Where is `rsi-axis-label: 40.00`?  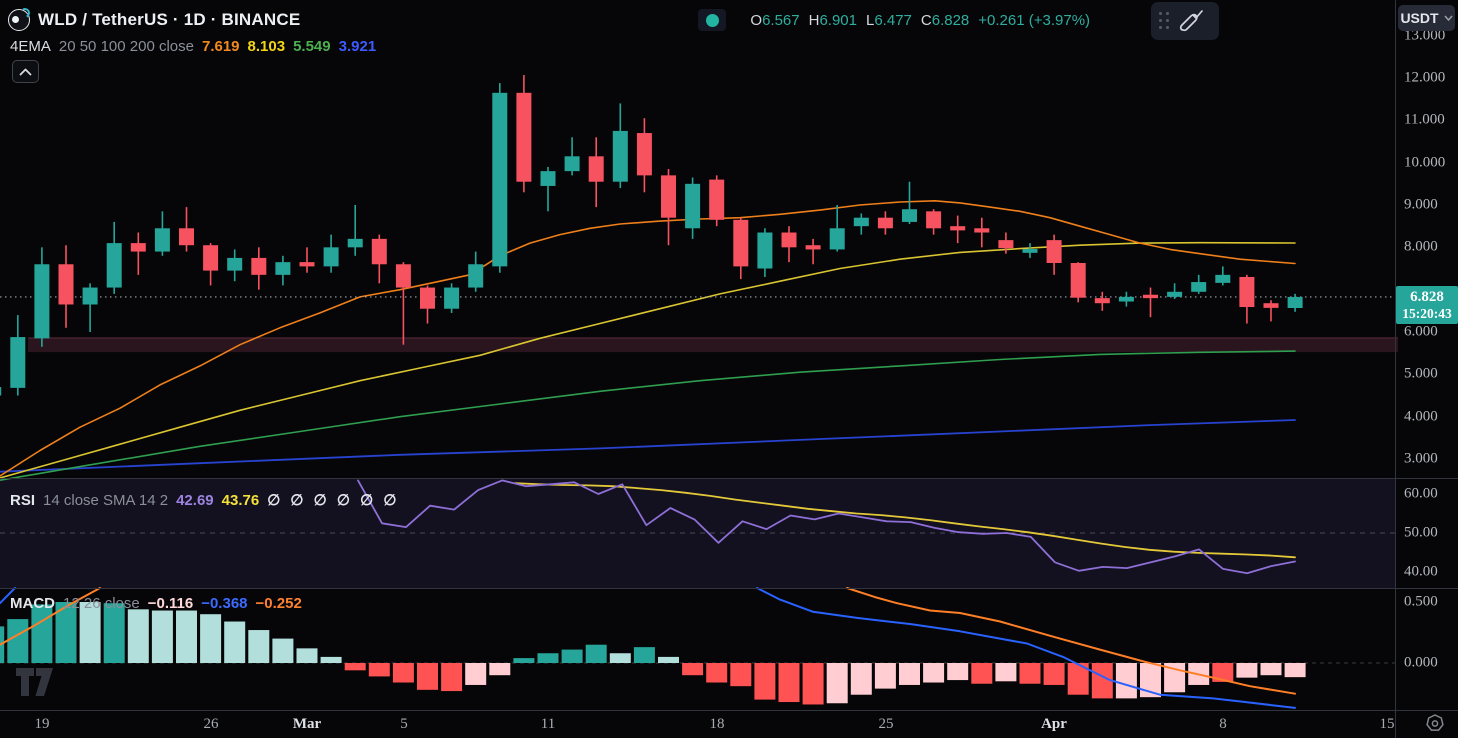 rsi-axis-label: 40.00 is located at coordinates (1421, 571).